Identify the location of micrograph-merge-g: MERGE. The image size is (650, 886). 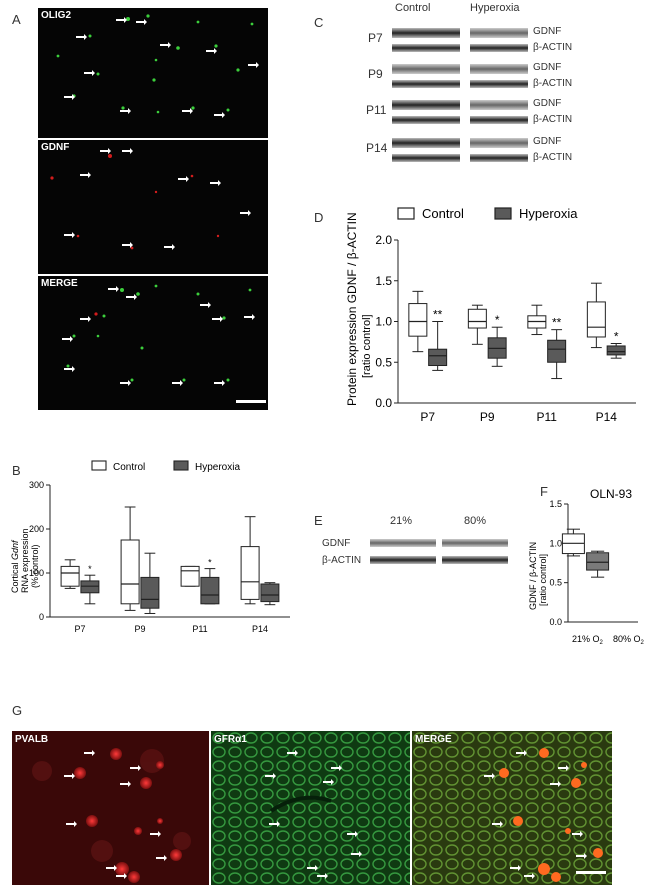
(512, 808).